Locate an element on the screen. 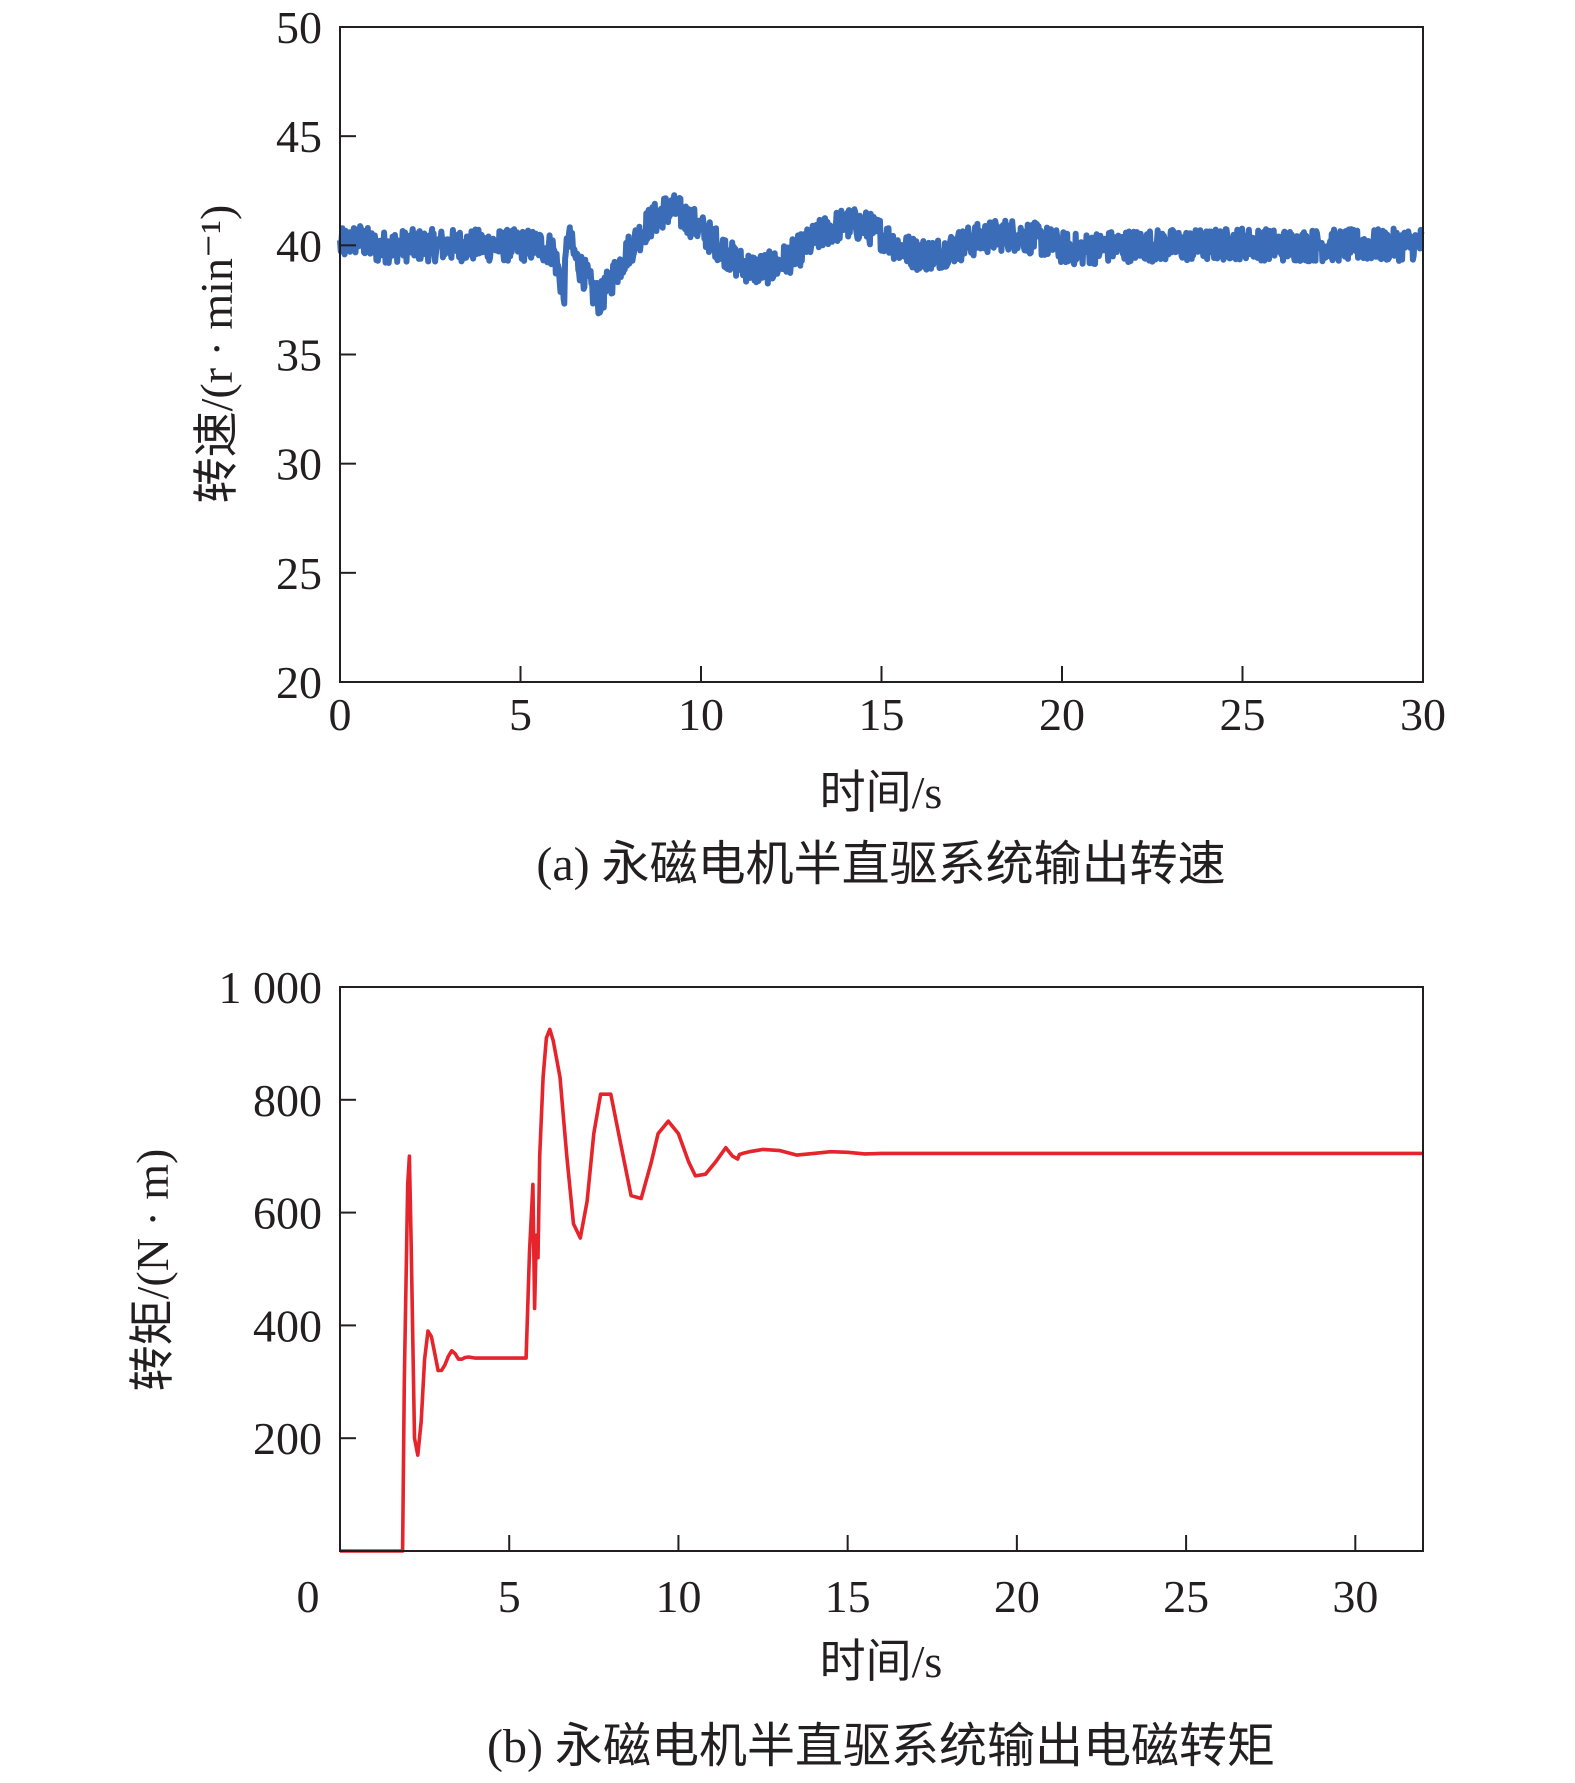  y-tick-label: 40 is located at coordinates (299, 245).